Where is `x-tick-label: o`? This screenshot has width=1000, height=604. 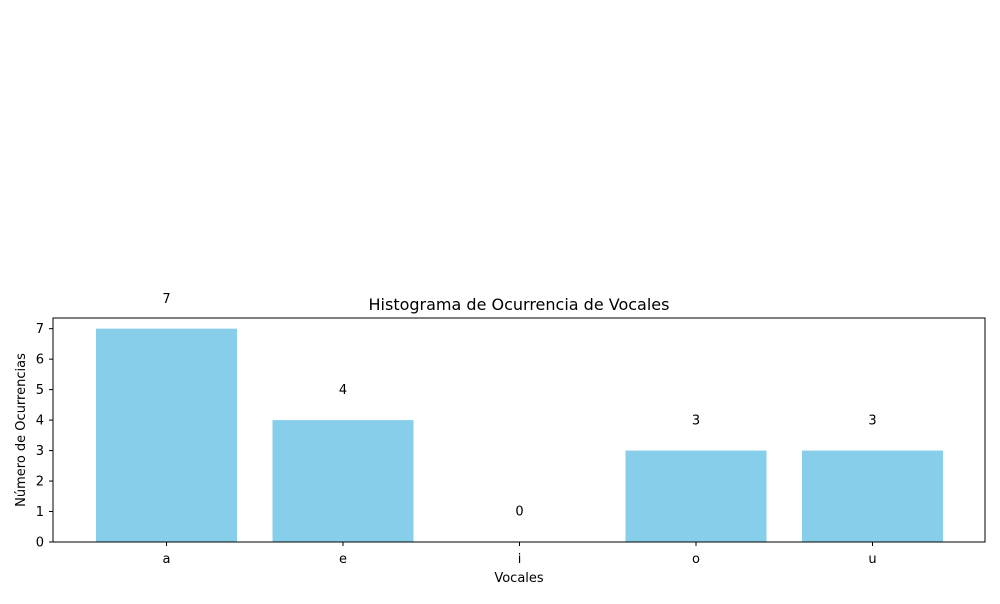 x-tick-label: o is located at coordinates (696, 559).